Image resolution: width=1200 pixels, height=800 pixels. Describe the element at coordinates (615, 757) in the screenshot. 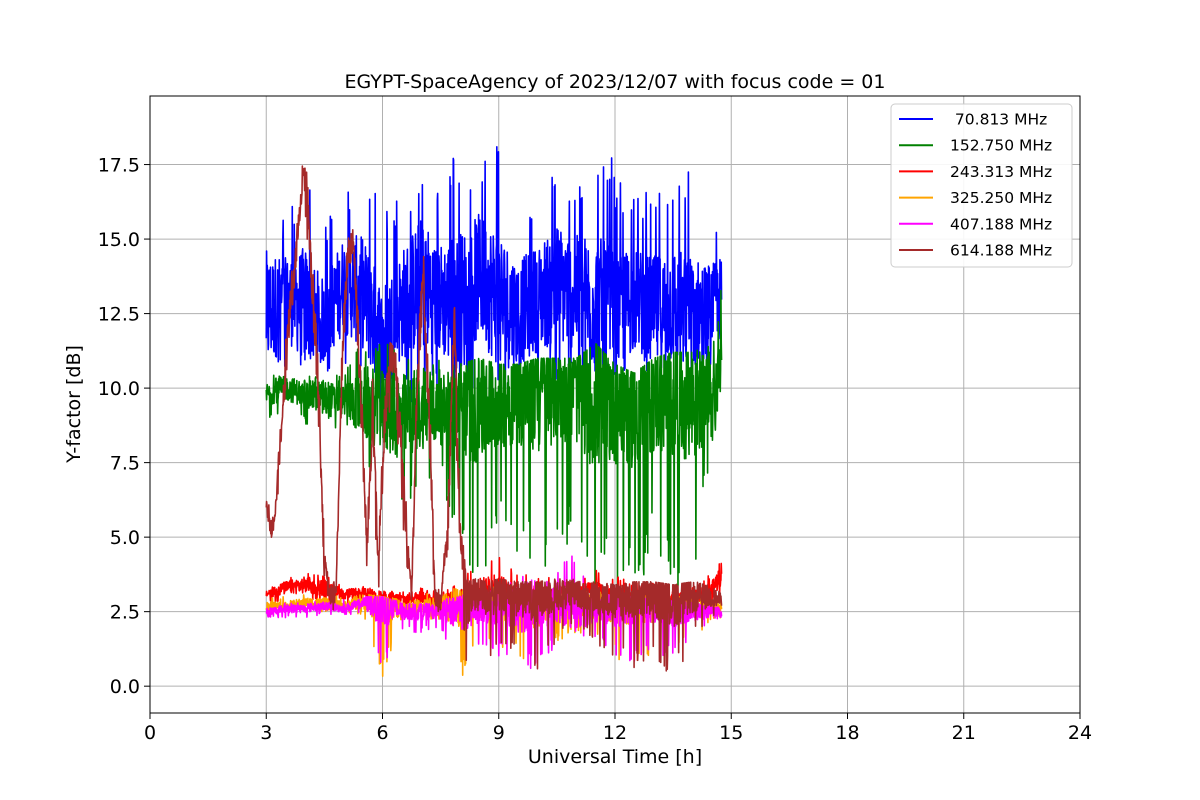

I see `x-axis-label: Universal Time [h]` at that location.